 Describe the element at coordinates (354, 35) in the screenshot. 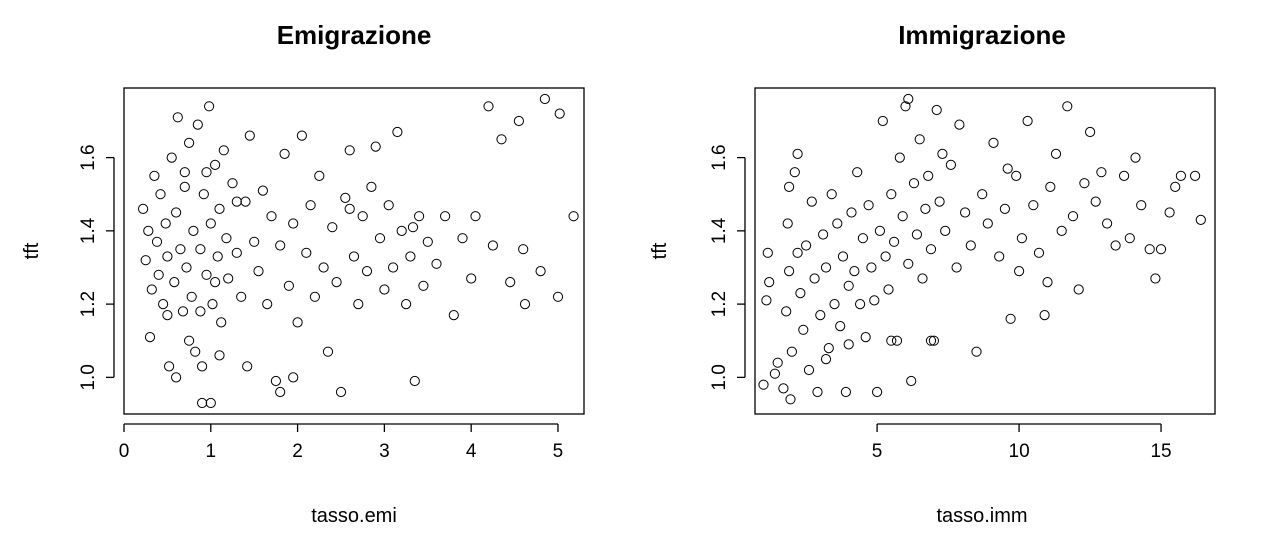

I see `chart-title: Emigrazione` at that location.